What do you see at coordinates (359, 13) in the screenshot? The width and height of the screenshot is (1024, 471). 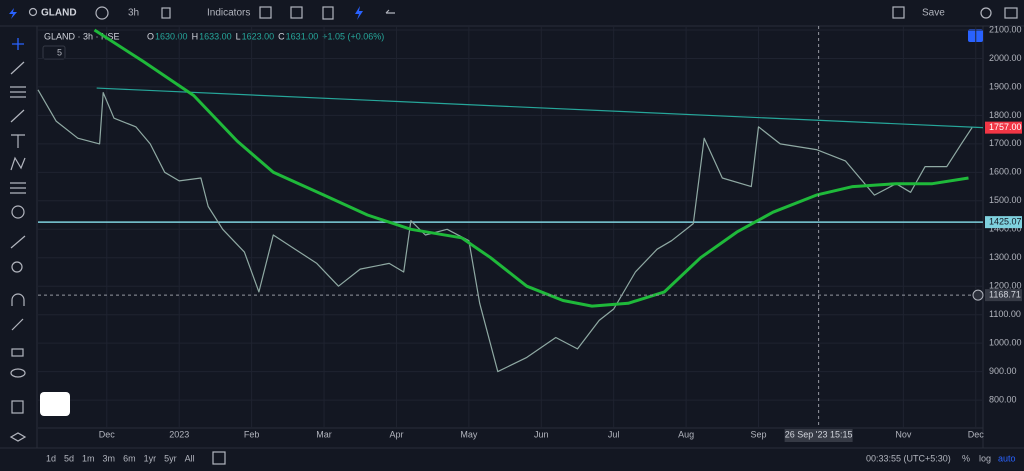 I see `replay-button` at bounding box center [359, 13].